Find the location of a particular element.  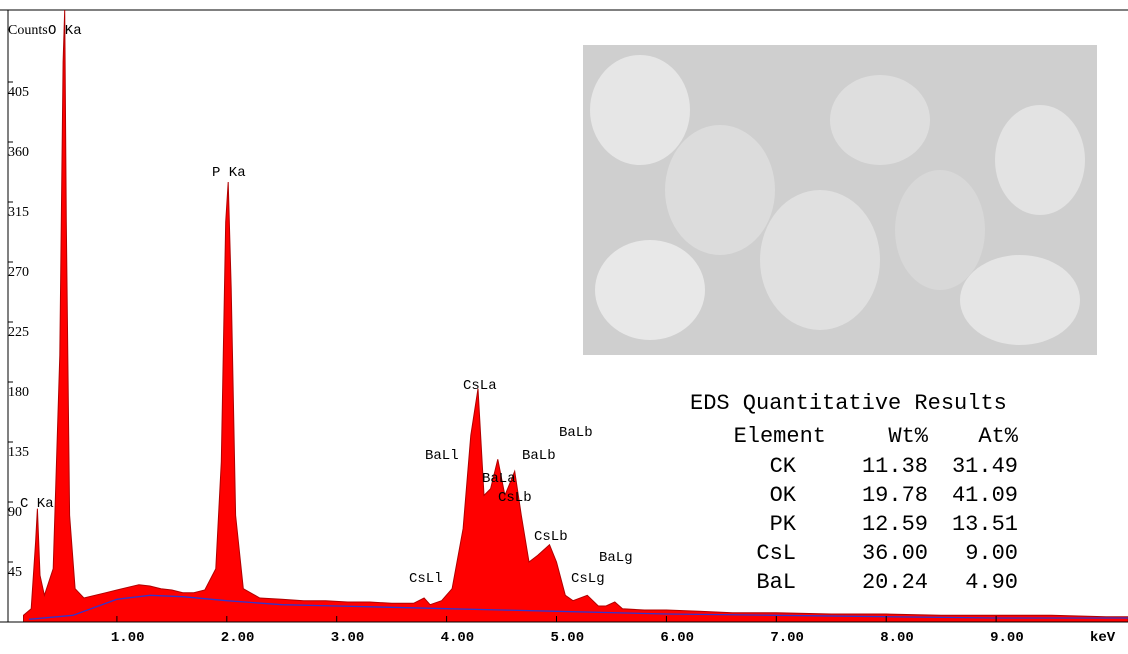

peak-label: O Ka is located at coordinates (65, 31).